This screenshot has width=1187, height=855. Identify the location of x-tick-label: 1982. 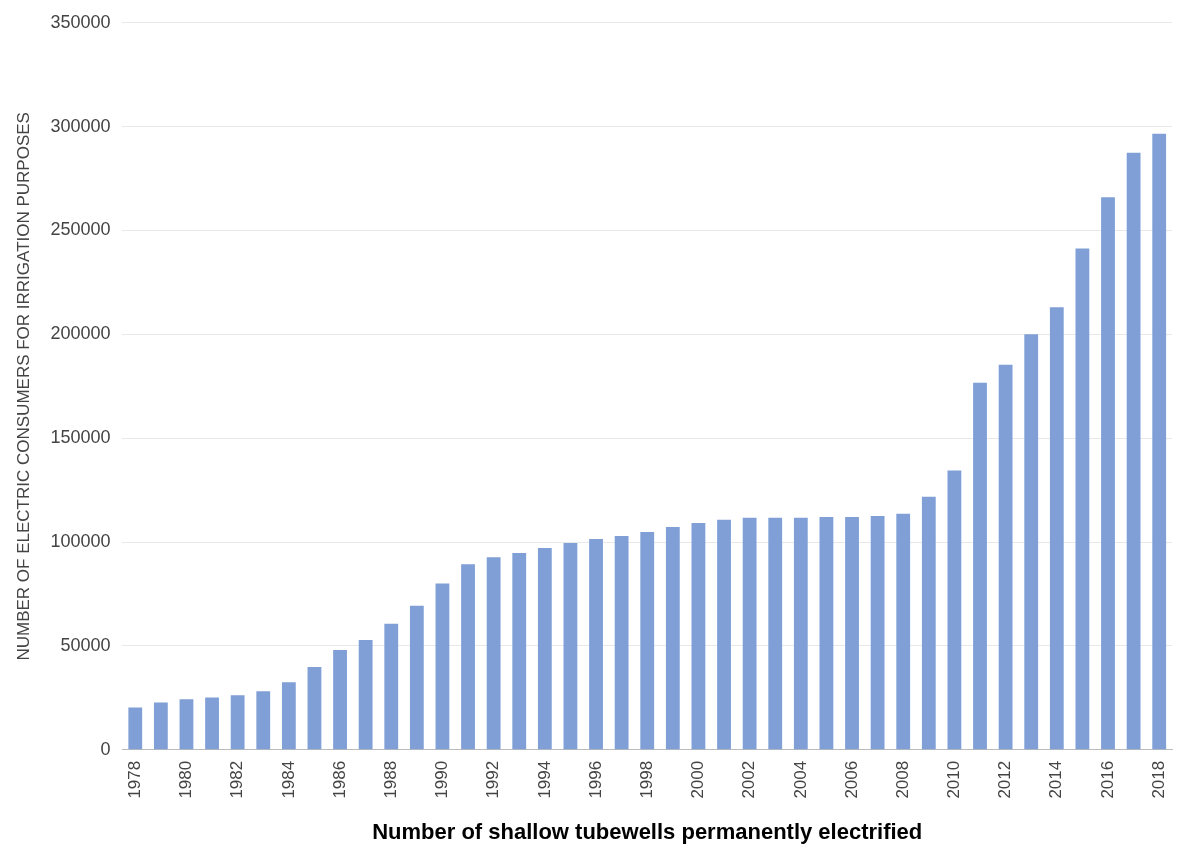
(237, 779).